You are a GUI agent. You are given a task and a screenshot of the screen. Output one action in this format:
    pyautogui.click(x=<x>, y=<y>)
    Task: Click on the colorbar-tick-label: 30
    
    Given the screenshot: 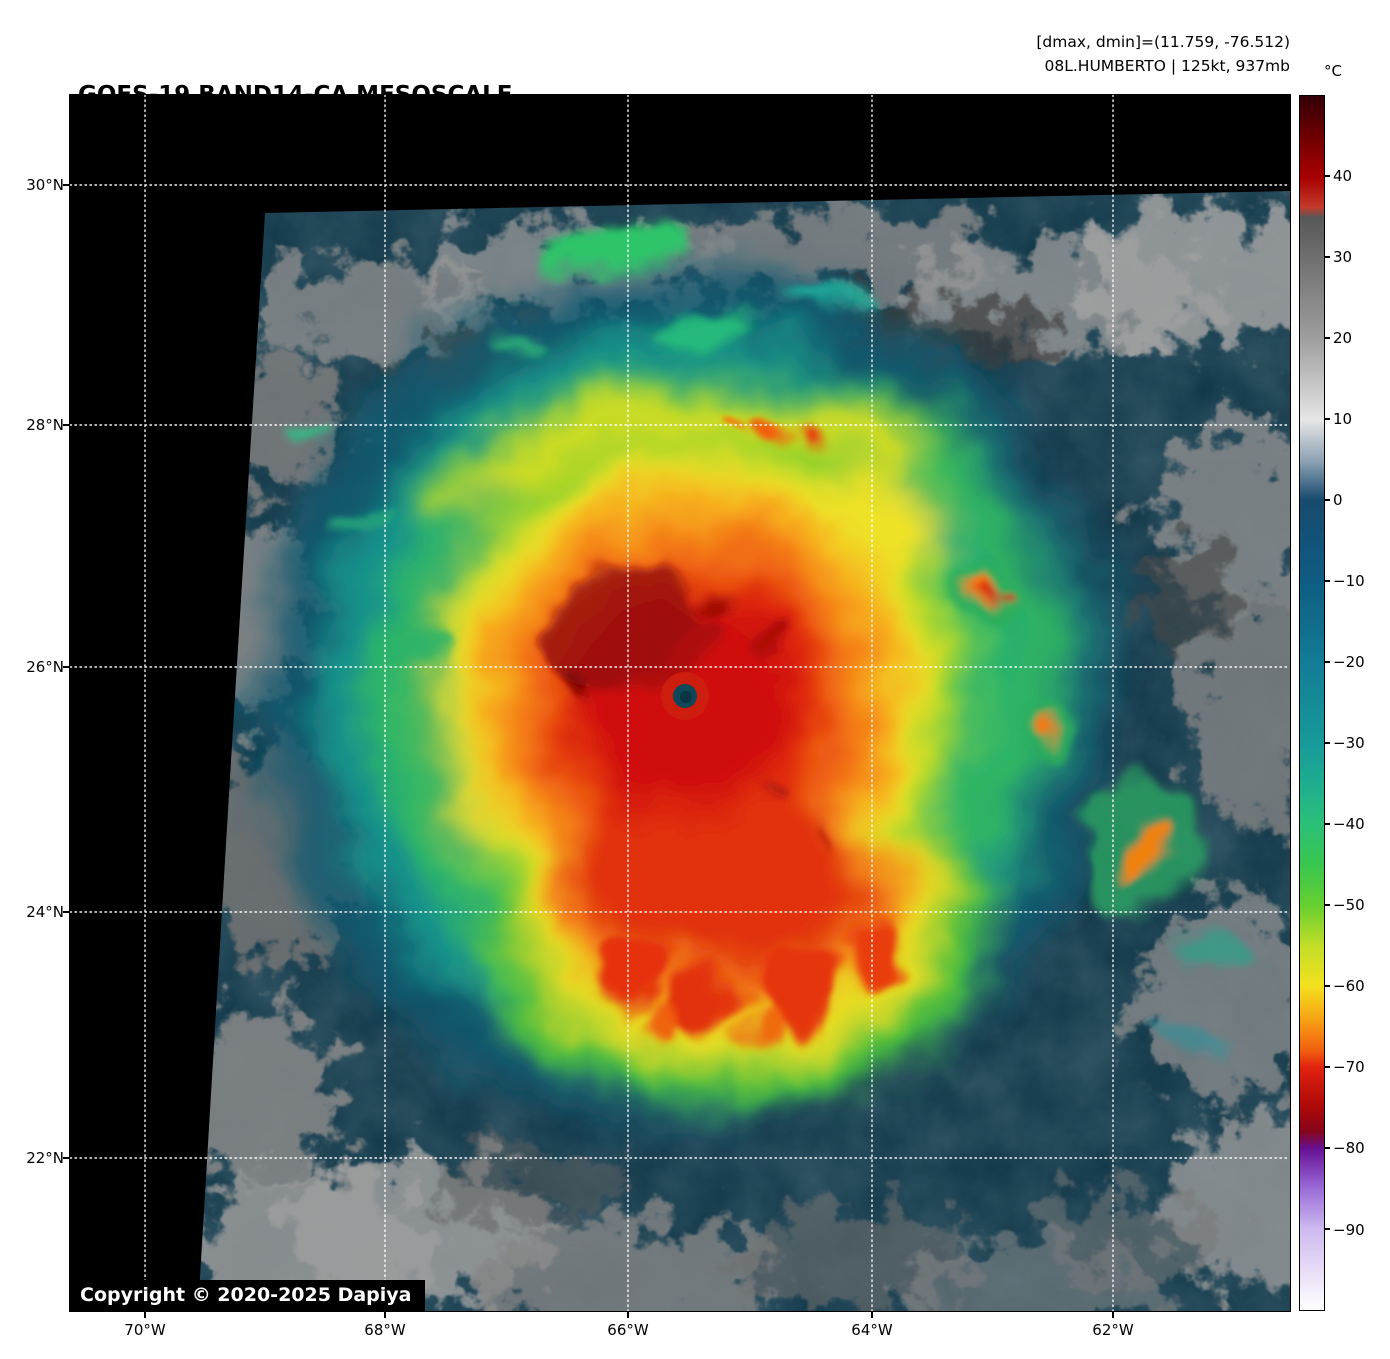 What is the action you would take?
    pyautogui.click(x=1343, y=257)
    